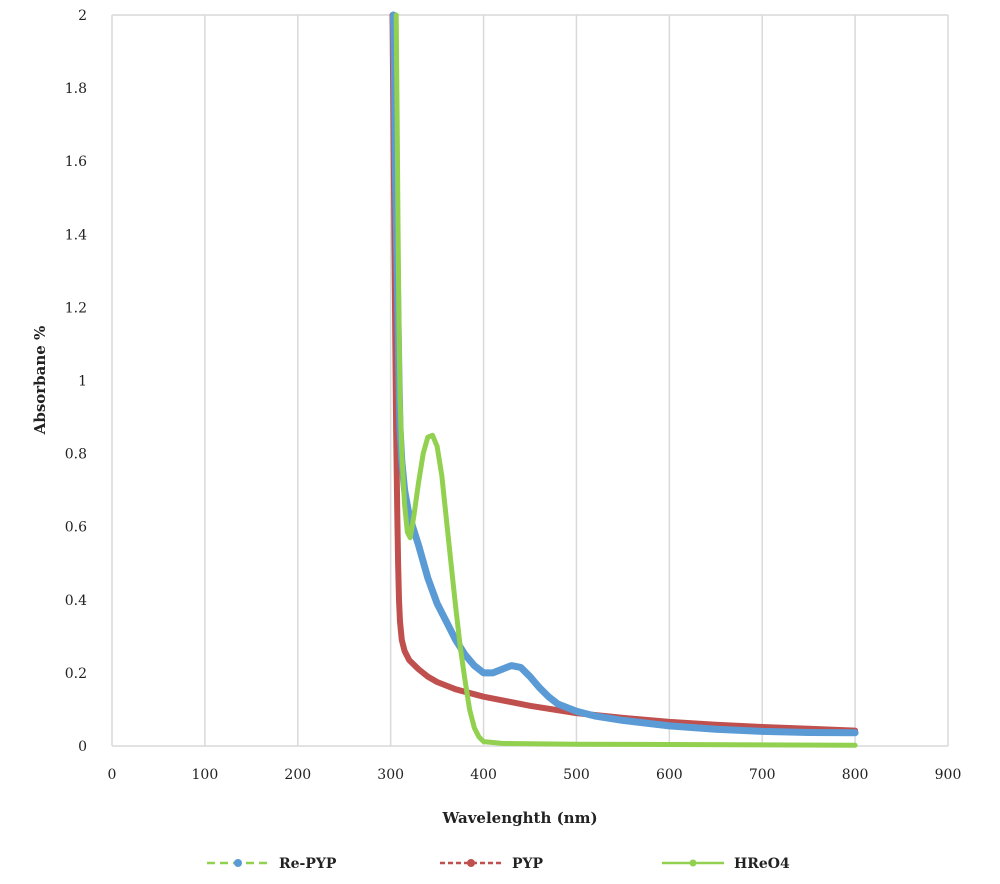 Image resolution: width=1000 pixels, height=884 pixels. I want to click on legend-marker-pyp, so click(471, 863).